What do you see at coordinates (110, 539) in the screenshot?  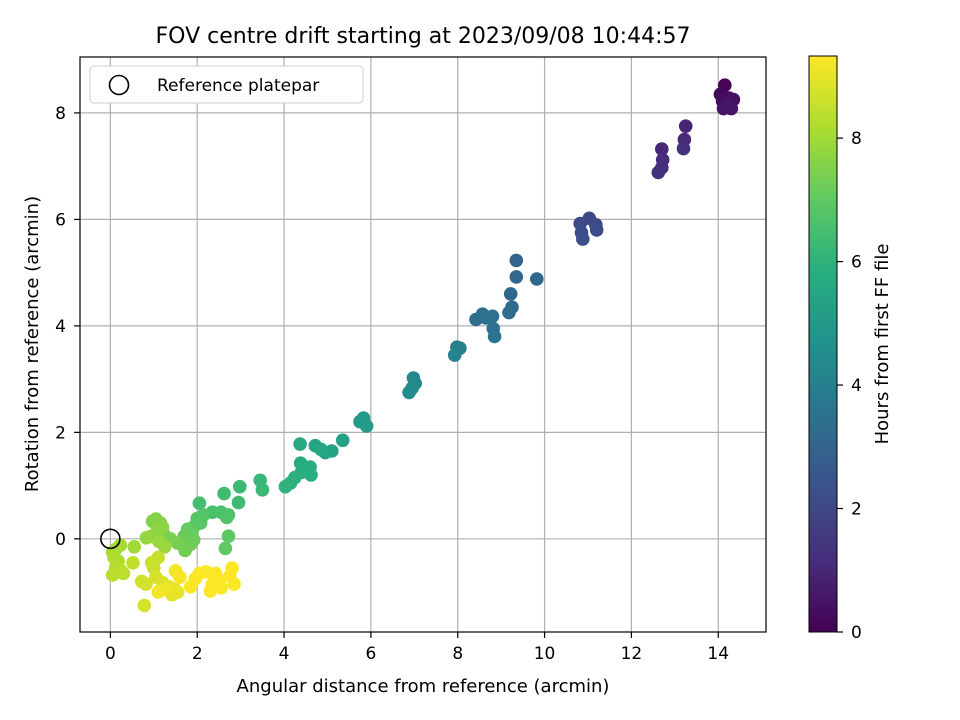 I see `reference-marker` at bounding box center [110, 539].